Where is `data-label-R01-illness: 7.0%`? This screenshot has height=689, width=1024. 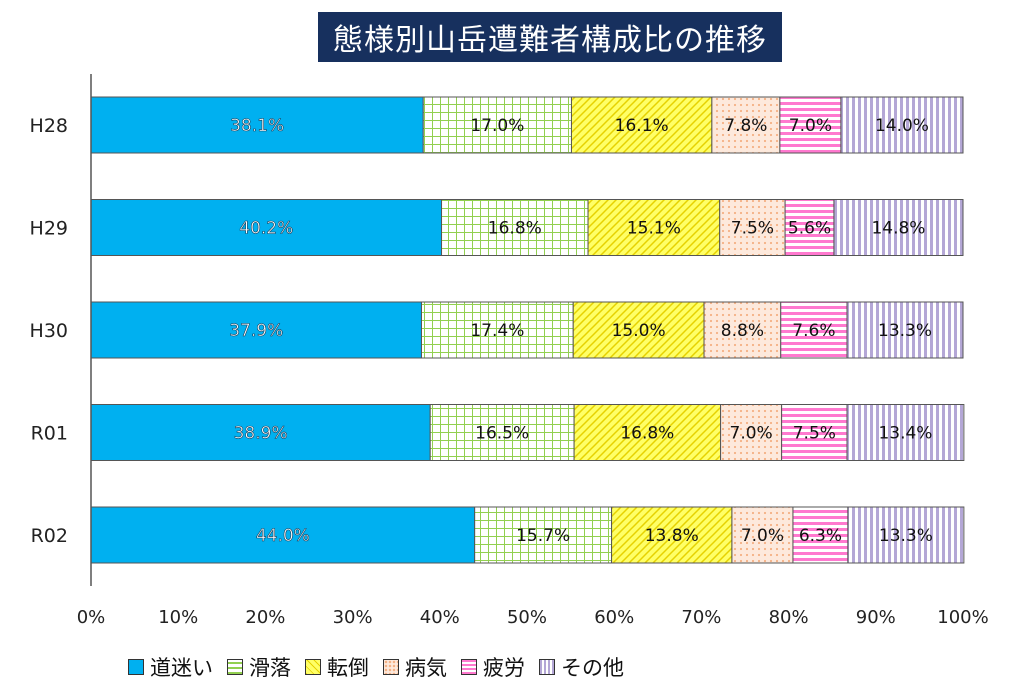 data-label-R01-illness: 7.0% is located at coordinates (751, 434).